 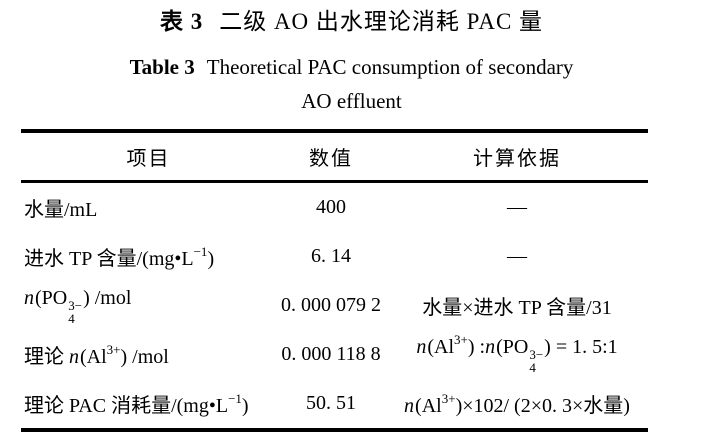 I want to click on cell-value: 400, so click(x=331, y=207).